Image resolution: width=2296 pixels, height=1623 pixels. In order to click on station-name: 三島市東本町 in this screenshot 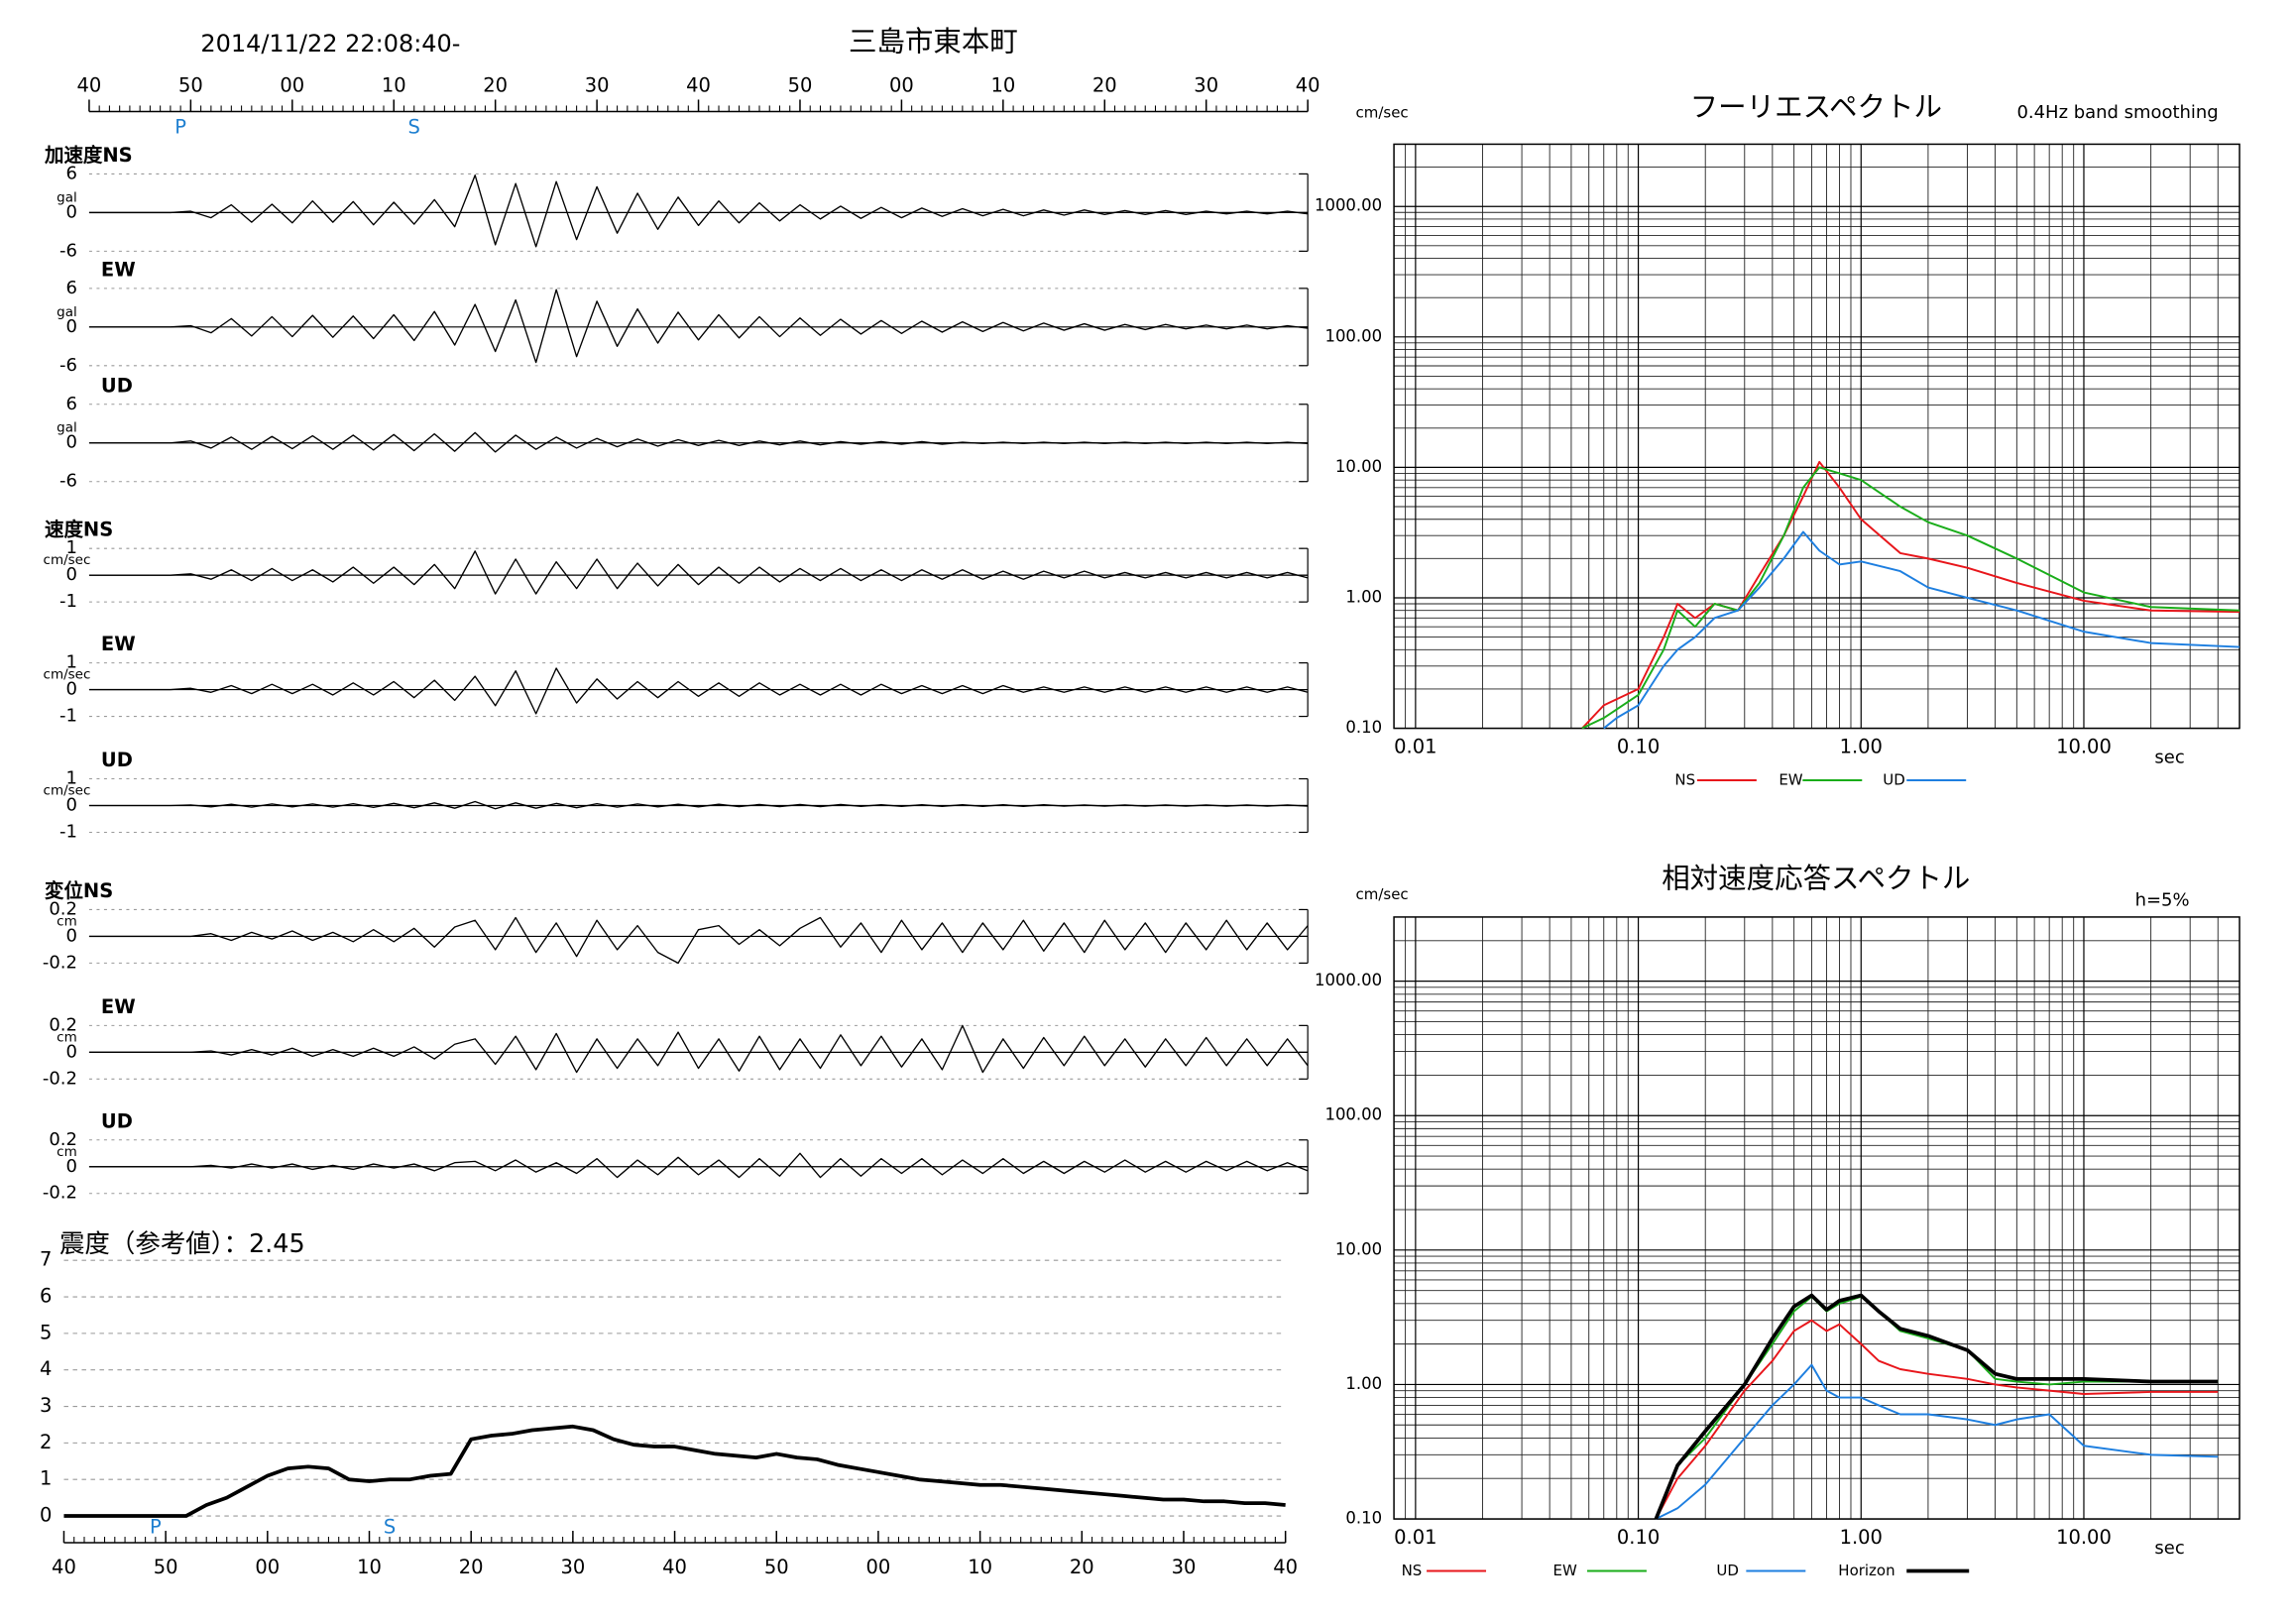, I will do `click(933, 42)`.